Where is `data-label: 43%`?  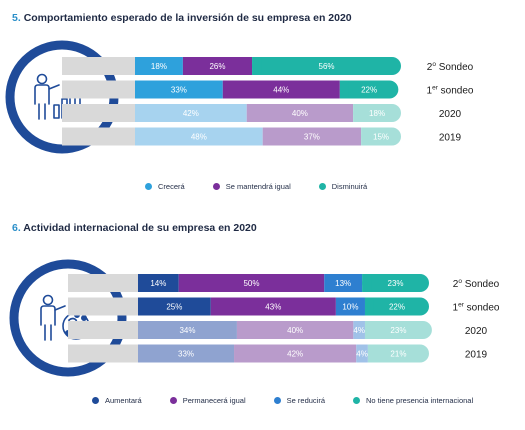 data-label: 43% is located at coordinates (273, 307).